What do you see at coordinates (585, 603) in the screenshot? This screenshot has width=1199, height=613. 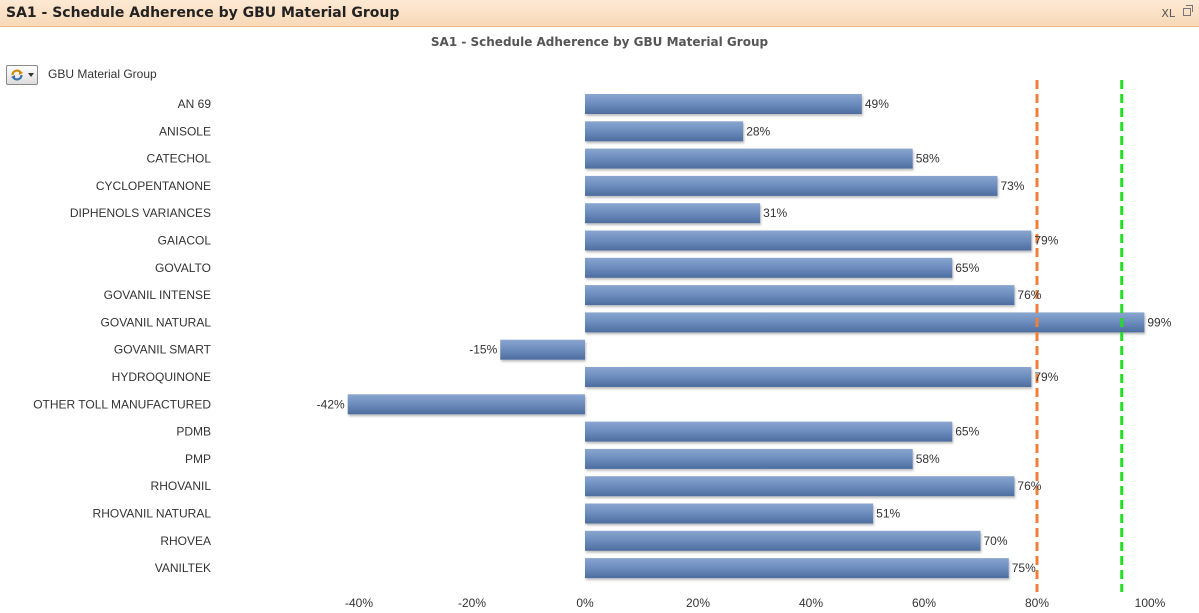 I see `x-tick-label-2: 0%` at bounding box center [585, 603].